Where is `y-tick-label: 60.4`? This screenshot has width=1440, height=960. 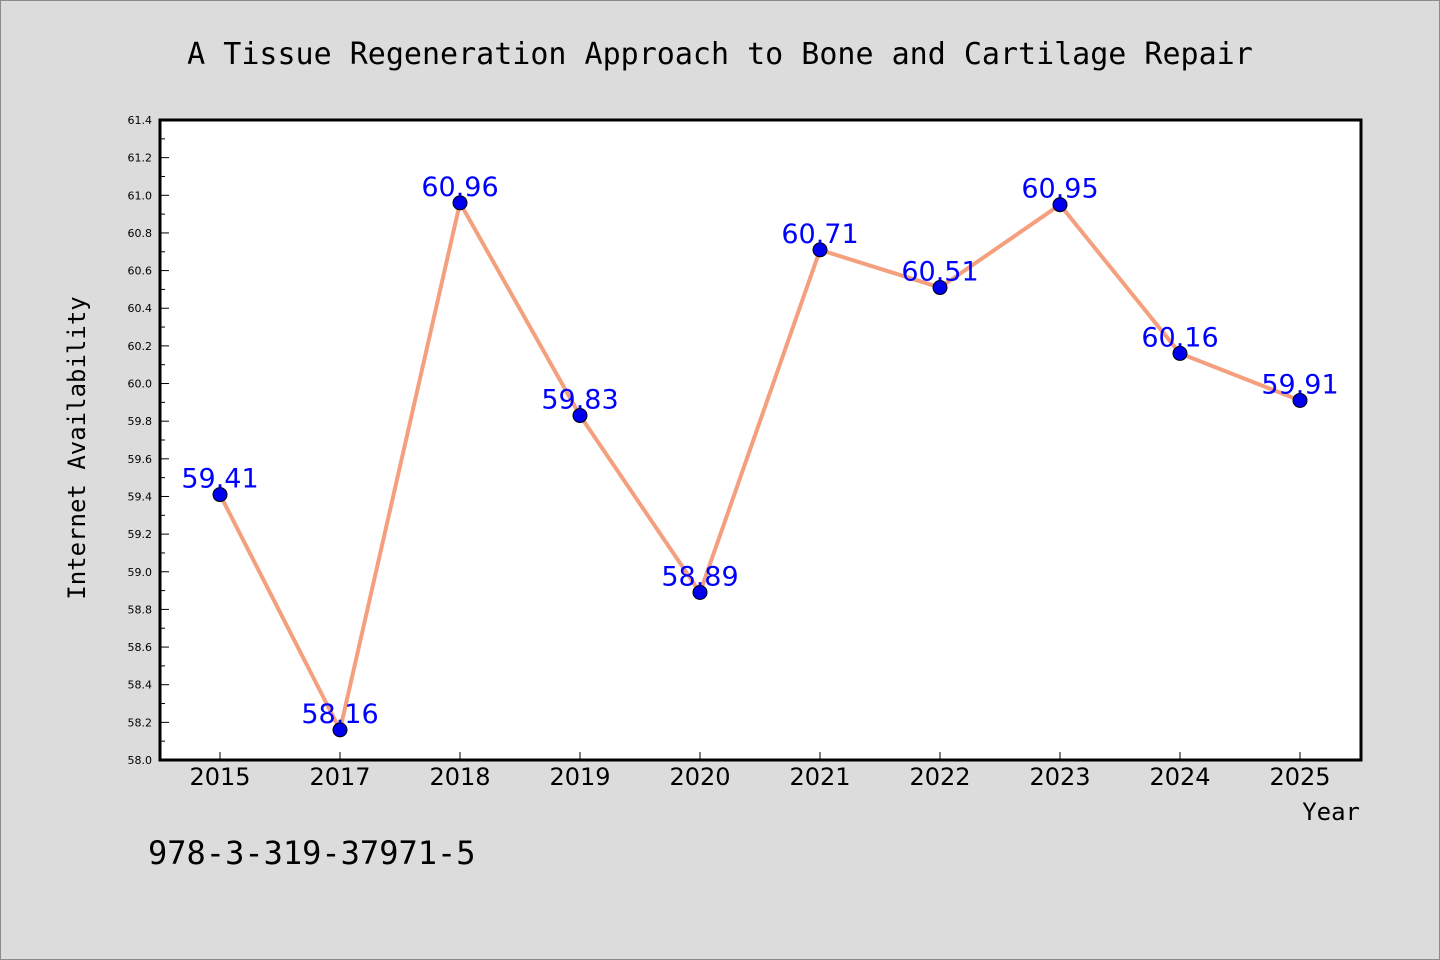 y-tick-label: 60.4 is located at coordinates (140, 308).